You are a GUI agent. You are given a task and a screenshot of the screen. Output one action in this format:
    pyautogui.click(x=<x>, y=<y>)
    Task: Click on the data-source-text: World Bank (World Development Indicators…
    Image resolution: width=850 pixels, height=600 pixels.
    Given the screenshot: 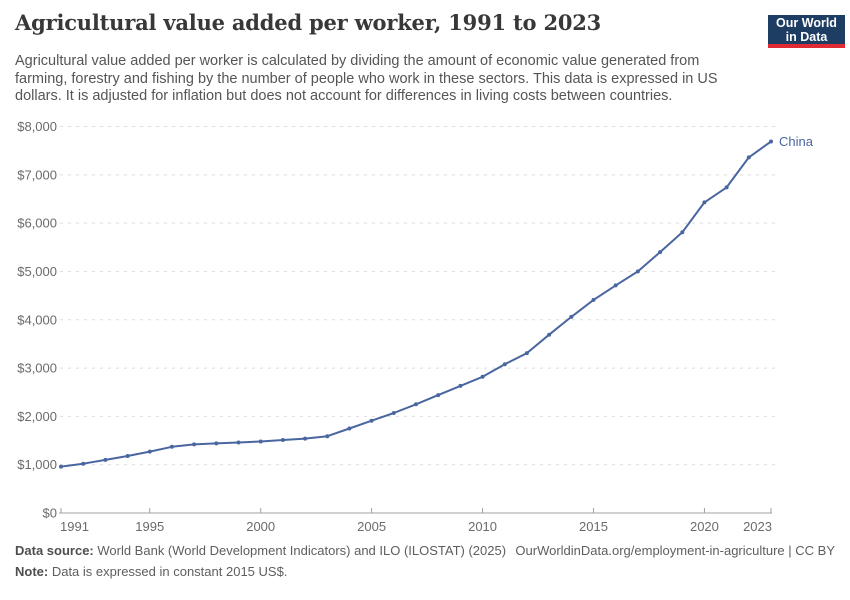 What is the action you would take?
    pyautogui.click(x=300, y=550)
    